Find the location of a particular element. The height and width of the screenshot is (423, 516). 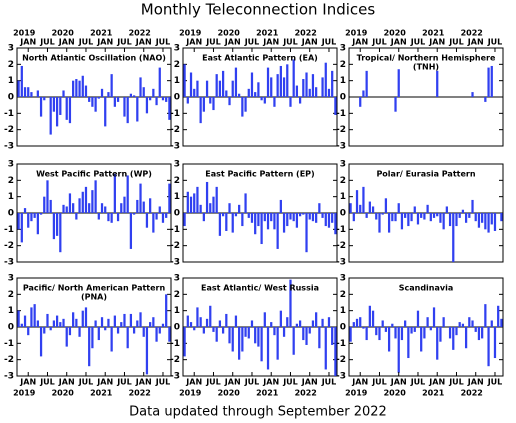

y-tick-label: -1 is located at coordinates (175, 114).